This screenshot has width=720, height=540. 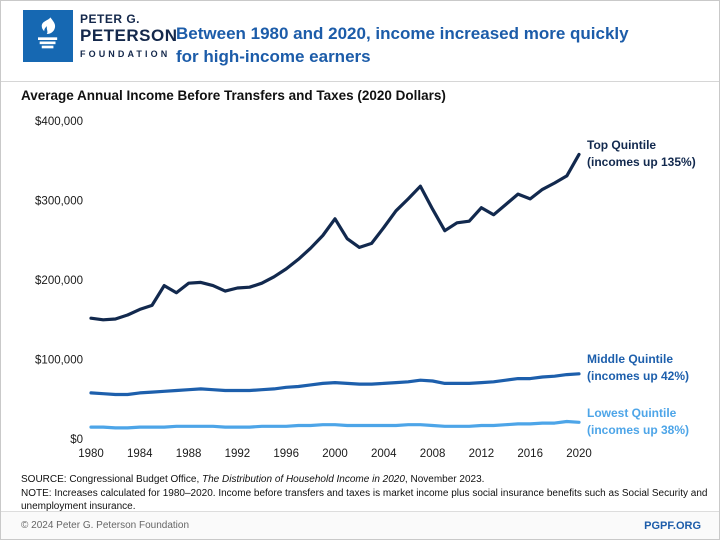 I want to click on series-label: (incomes up 42%), so click(x=638, y=376).